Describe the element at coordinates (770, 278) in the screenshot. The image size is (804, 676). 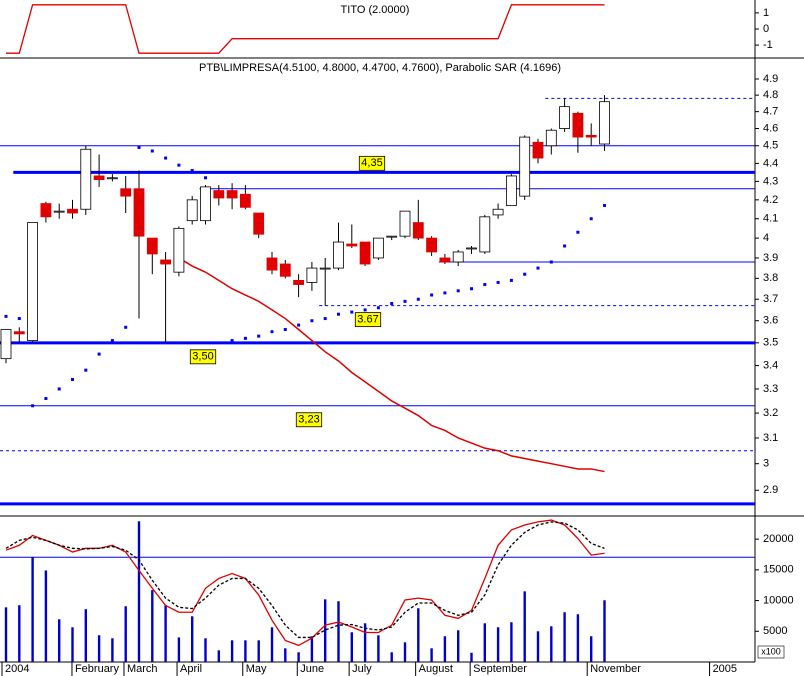
I see `y-tick-label: 3.8` at that location.